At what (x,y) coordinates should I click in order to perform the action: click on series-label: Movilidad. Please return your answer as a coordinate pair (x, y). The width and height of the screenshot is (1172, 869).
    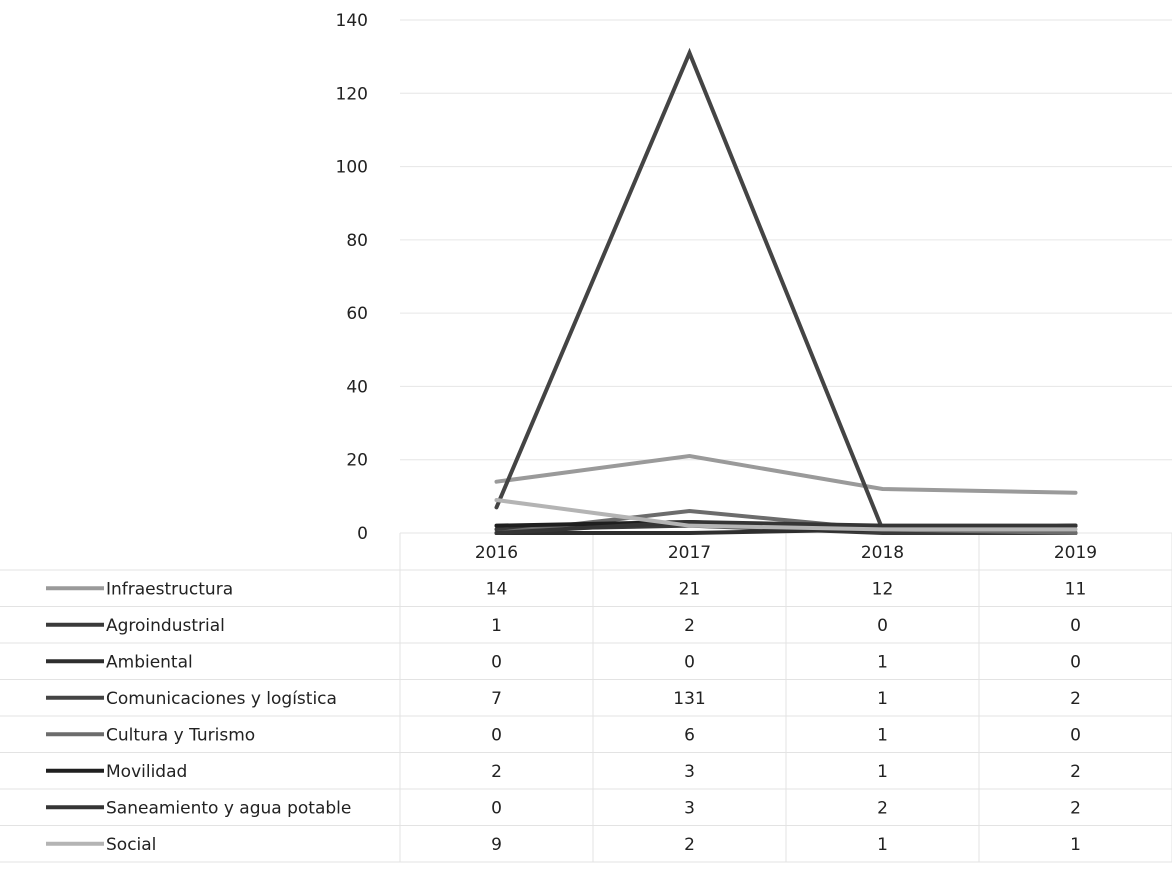
    Looking at the image, I should click on (146, 772).